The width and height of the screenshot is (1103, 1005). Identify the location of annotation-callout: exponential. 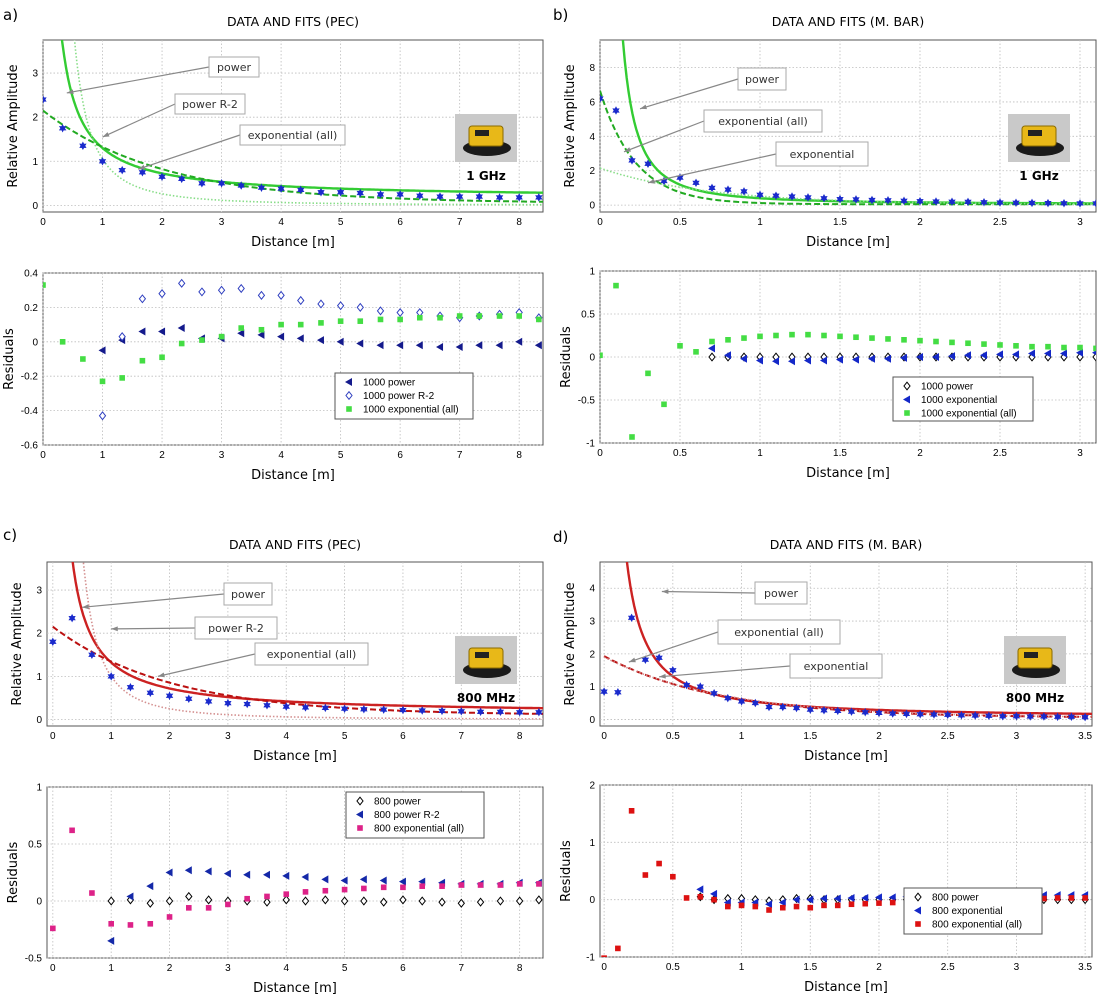
(771, 666).